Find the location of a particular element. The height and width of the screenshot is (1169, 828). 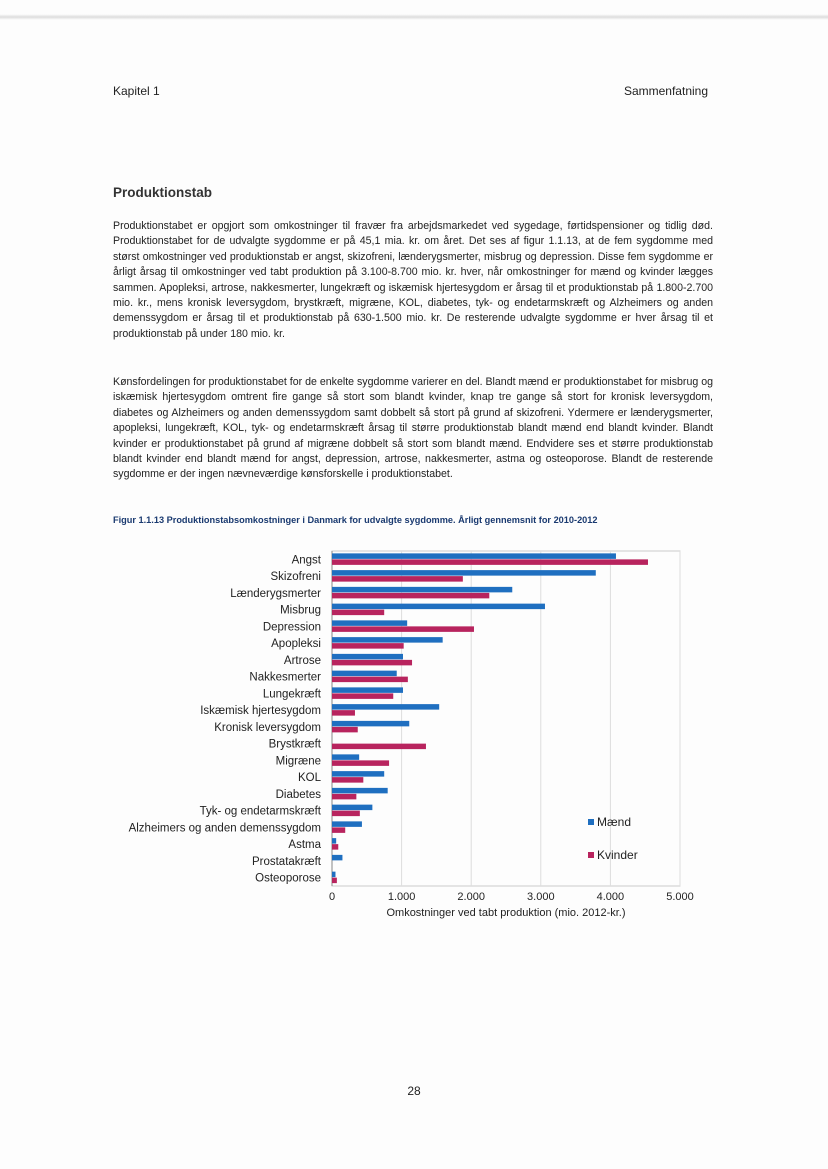

category-label: Tyk- og endetarmskræft is located at coordinates (261, 812).